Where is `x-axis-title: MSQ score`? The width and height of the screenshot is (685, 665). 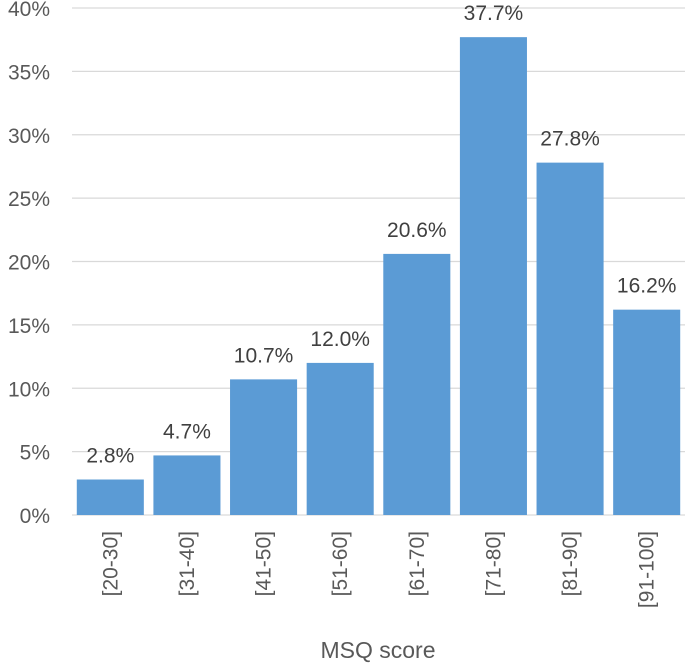 x-axis-title: MSQ score is located at coordinates (377, 650).